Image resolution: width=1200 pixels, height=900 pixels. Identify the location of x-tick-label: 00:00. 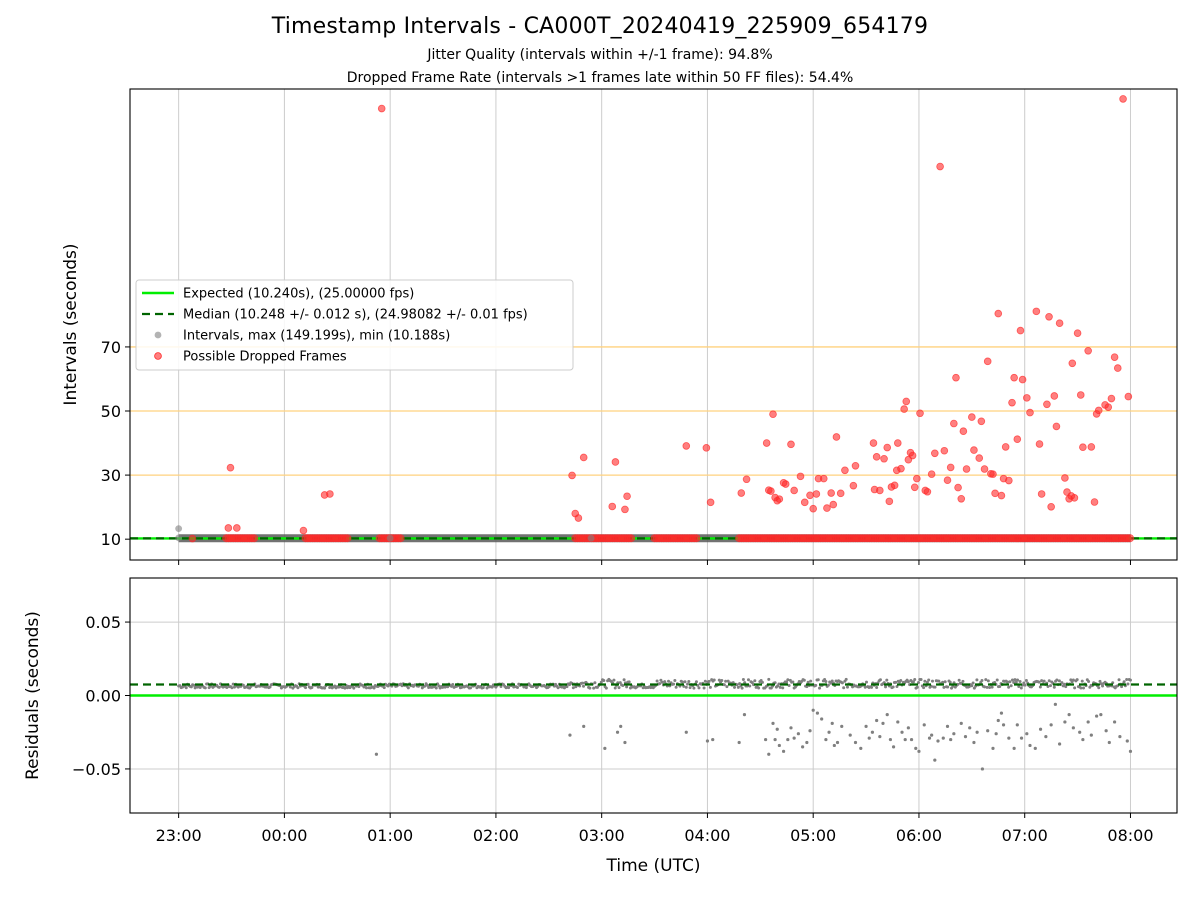
(284, 835).